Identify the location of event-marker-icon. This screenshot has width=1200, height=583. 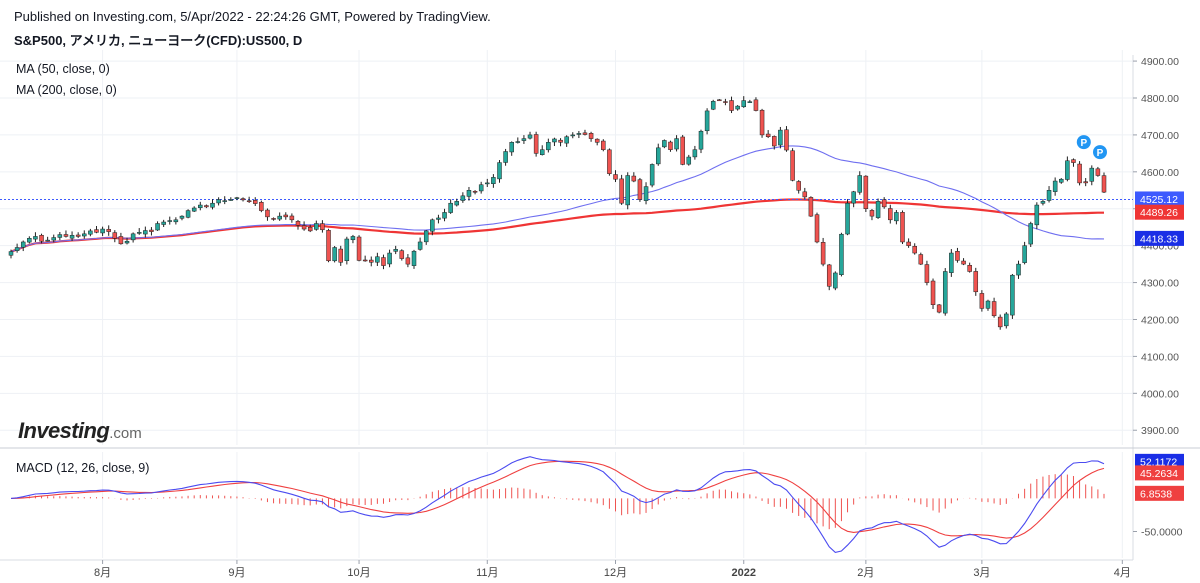
(1100, 152).